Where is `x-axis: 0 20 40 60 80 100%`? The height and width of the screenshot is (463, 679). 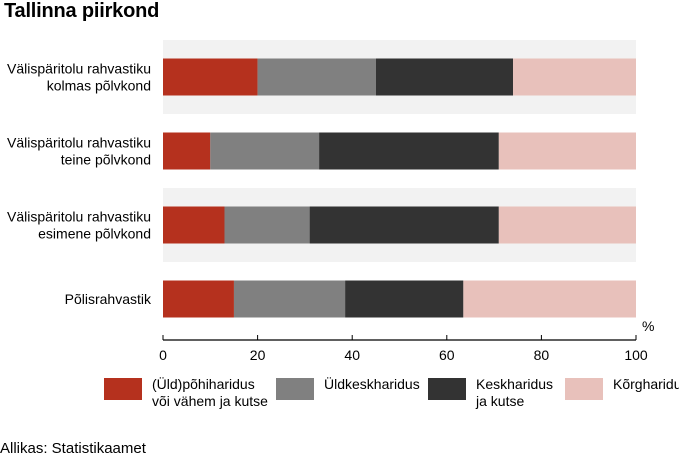 x-axis: 0 20 40 60 80 100% is located at coordinates (406, 340).